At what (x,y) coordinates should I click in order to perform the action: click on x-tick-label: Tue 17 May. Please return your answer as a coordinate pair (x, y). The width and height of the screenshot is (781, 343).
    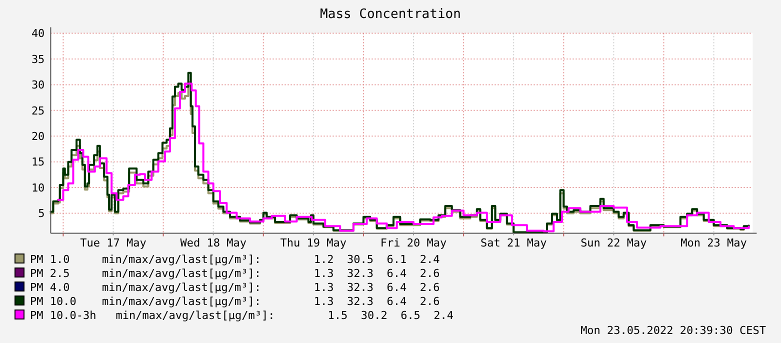
    Looking at the image, I should click on (113, 243).